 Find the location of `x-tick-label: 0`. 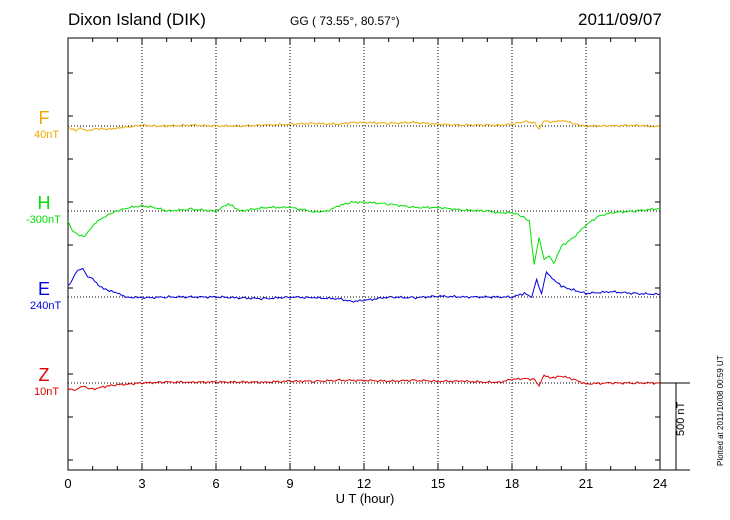

x-tick-label: 0 is located at coordinates (68, 483).